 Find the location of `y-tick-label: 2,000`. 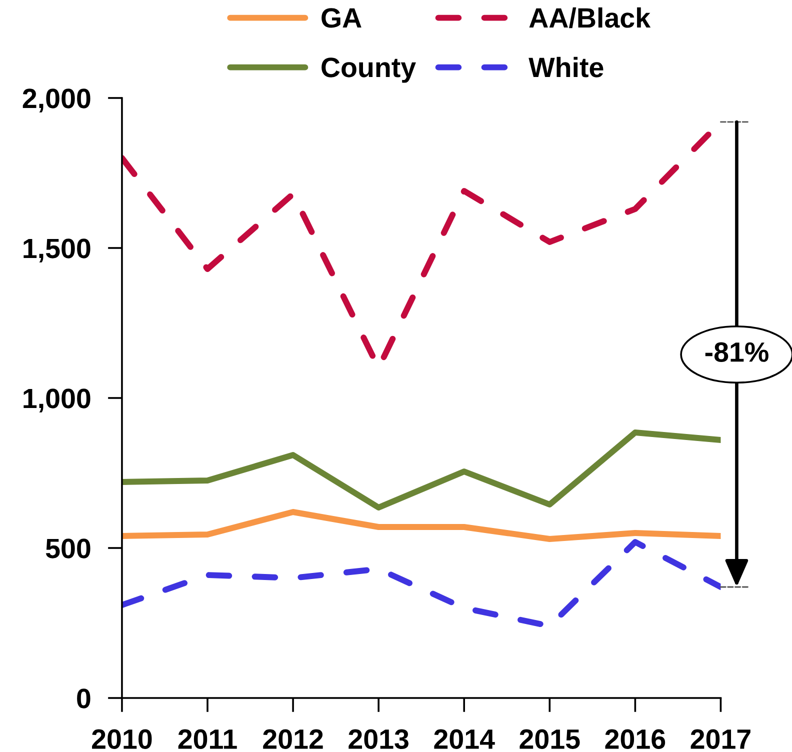

y-tick-label: 2,000 is located at coordinates (56, 100).